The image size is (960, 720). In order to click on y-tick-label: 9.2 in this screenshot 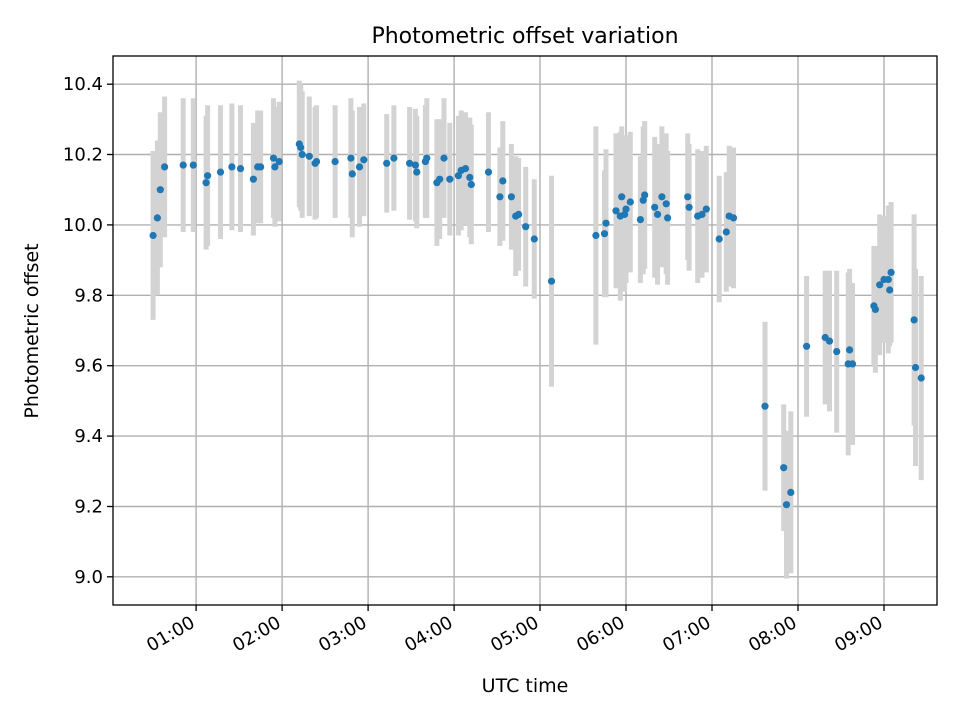, I will do `click(88, 507)`.